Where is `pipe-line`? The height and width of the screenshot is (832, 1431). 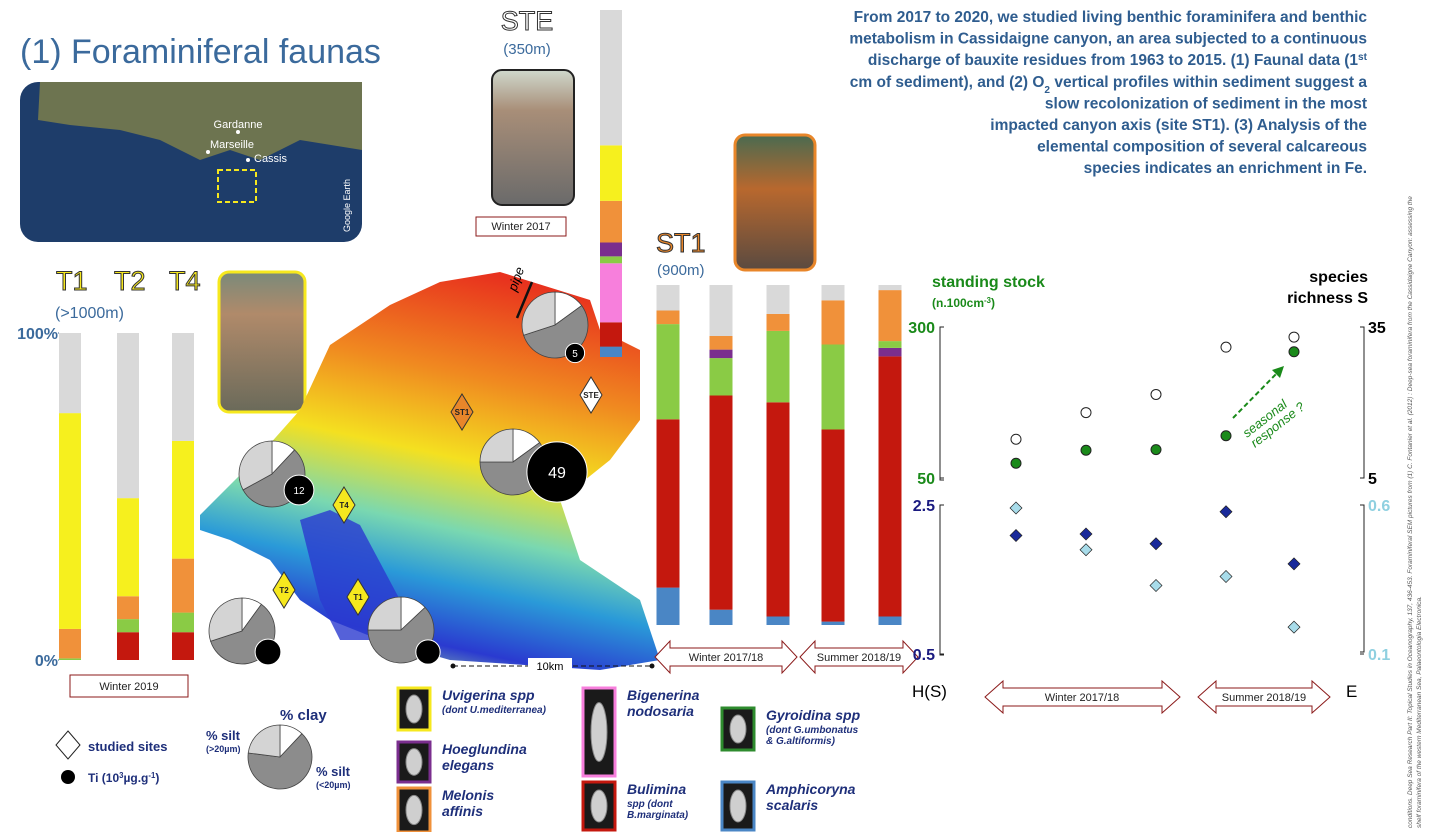 pipe-line is located at coordinates (524, 300).